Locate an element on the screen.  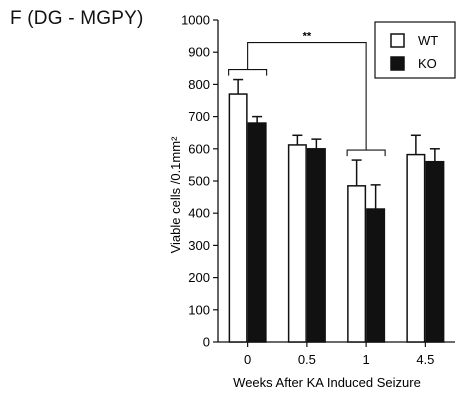
legend: WT KO is located at coordinates (415, 50).